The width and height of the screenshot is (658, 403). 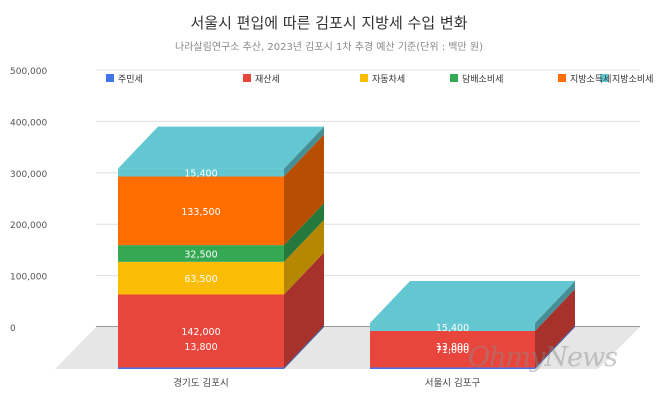 I want to click on data-label: 133,500, so click(x=200, y=212).